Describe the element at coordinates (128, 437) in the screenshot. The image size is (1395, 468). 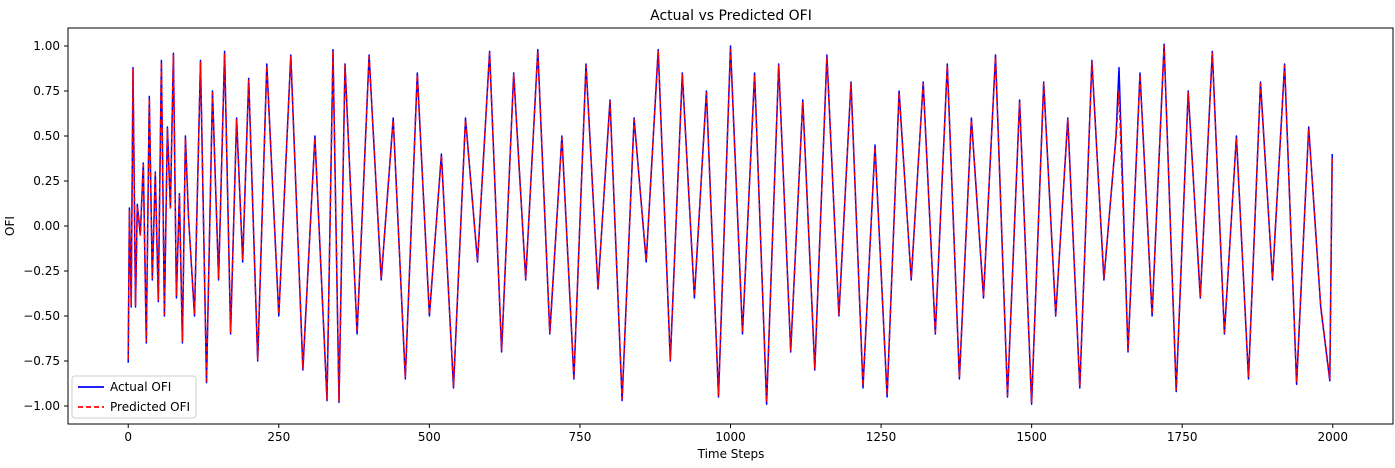
I see `x-tick-label: 0` at that location.